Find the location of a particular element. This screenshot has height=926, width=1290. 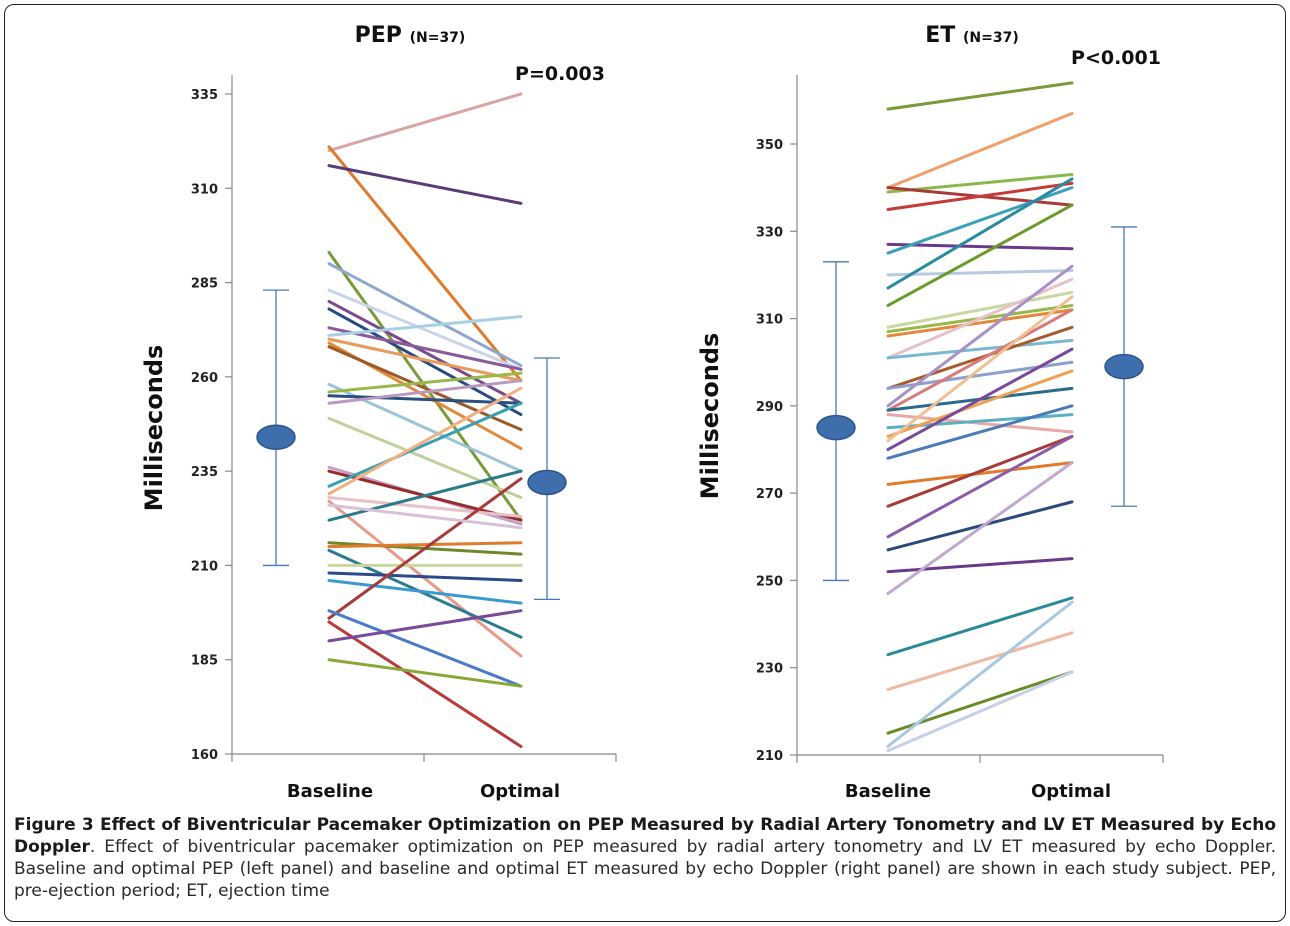

p-value-label: P<0.001 is located at coordinates (1116, 58).